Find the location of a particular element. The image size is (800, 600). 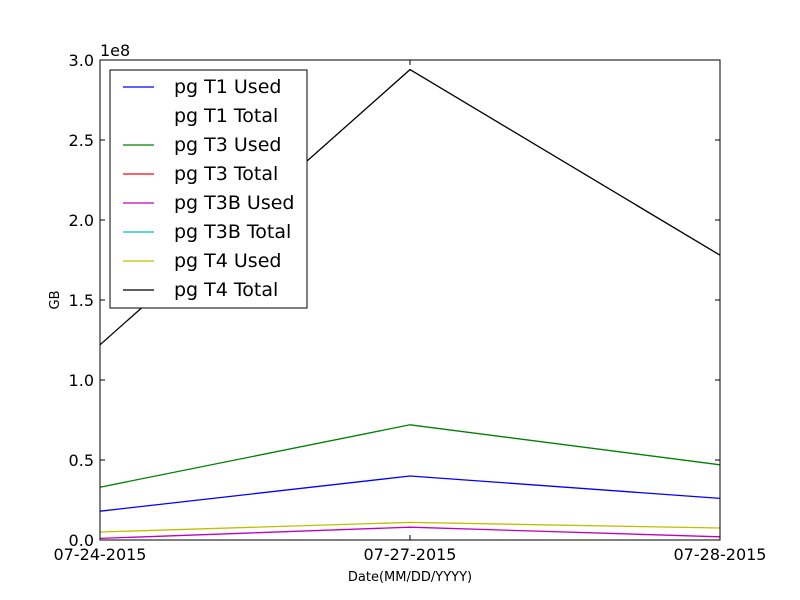

y-tick-label: 1.5 is located at coordinates (81, 300).